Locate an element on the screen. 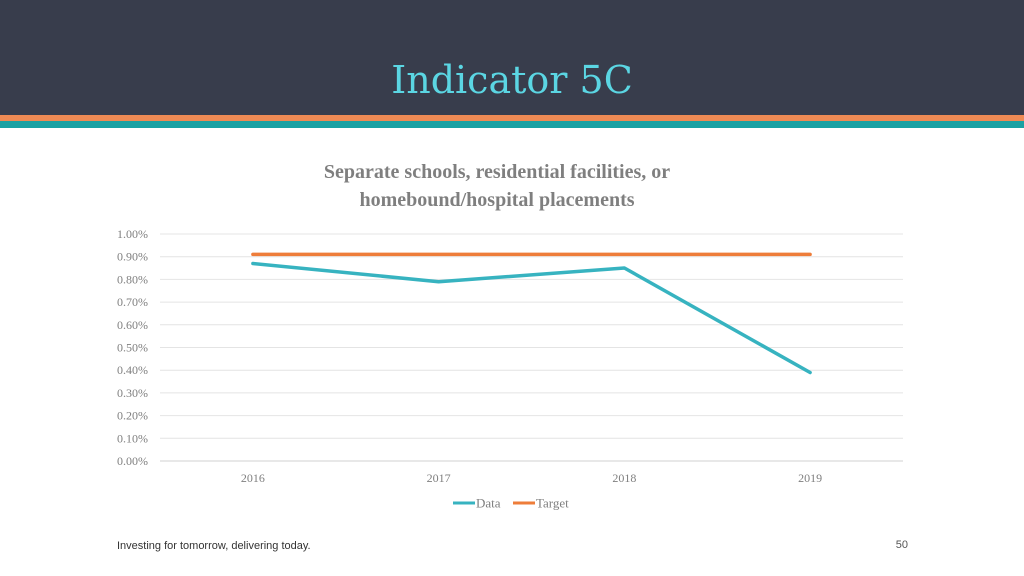 The image size is (1024, 576). y-tick-label: 1.00% is located at coordinates (132, 234).